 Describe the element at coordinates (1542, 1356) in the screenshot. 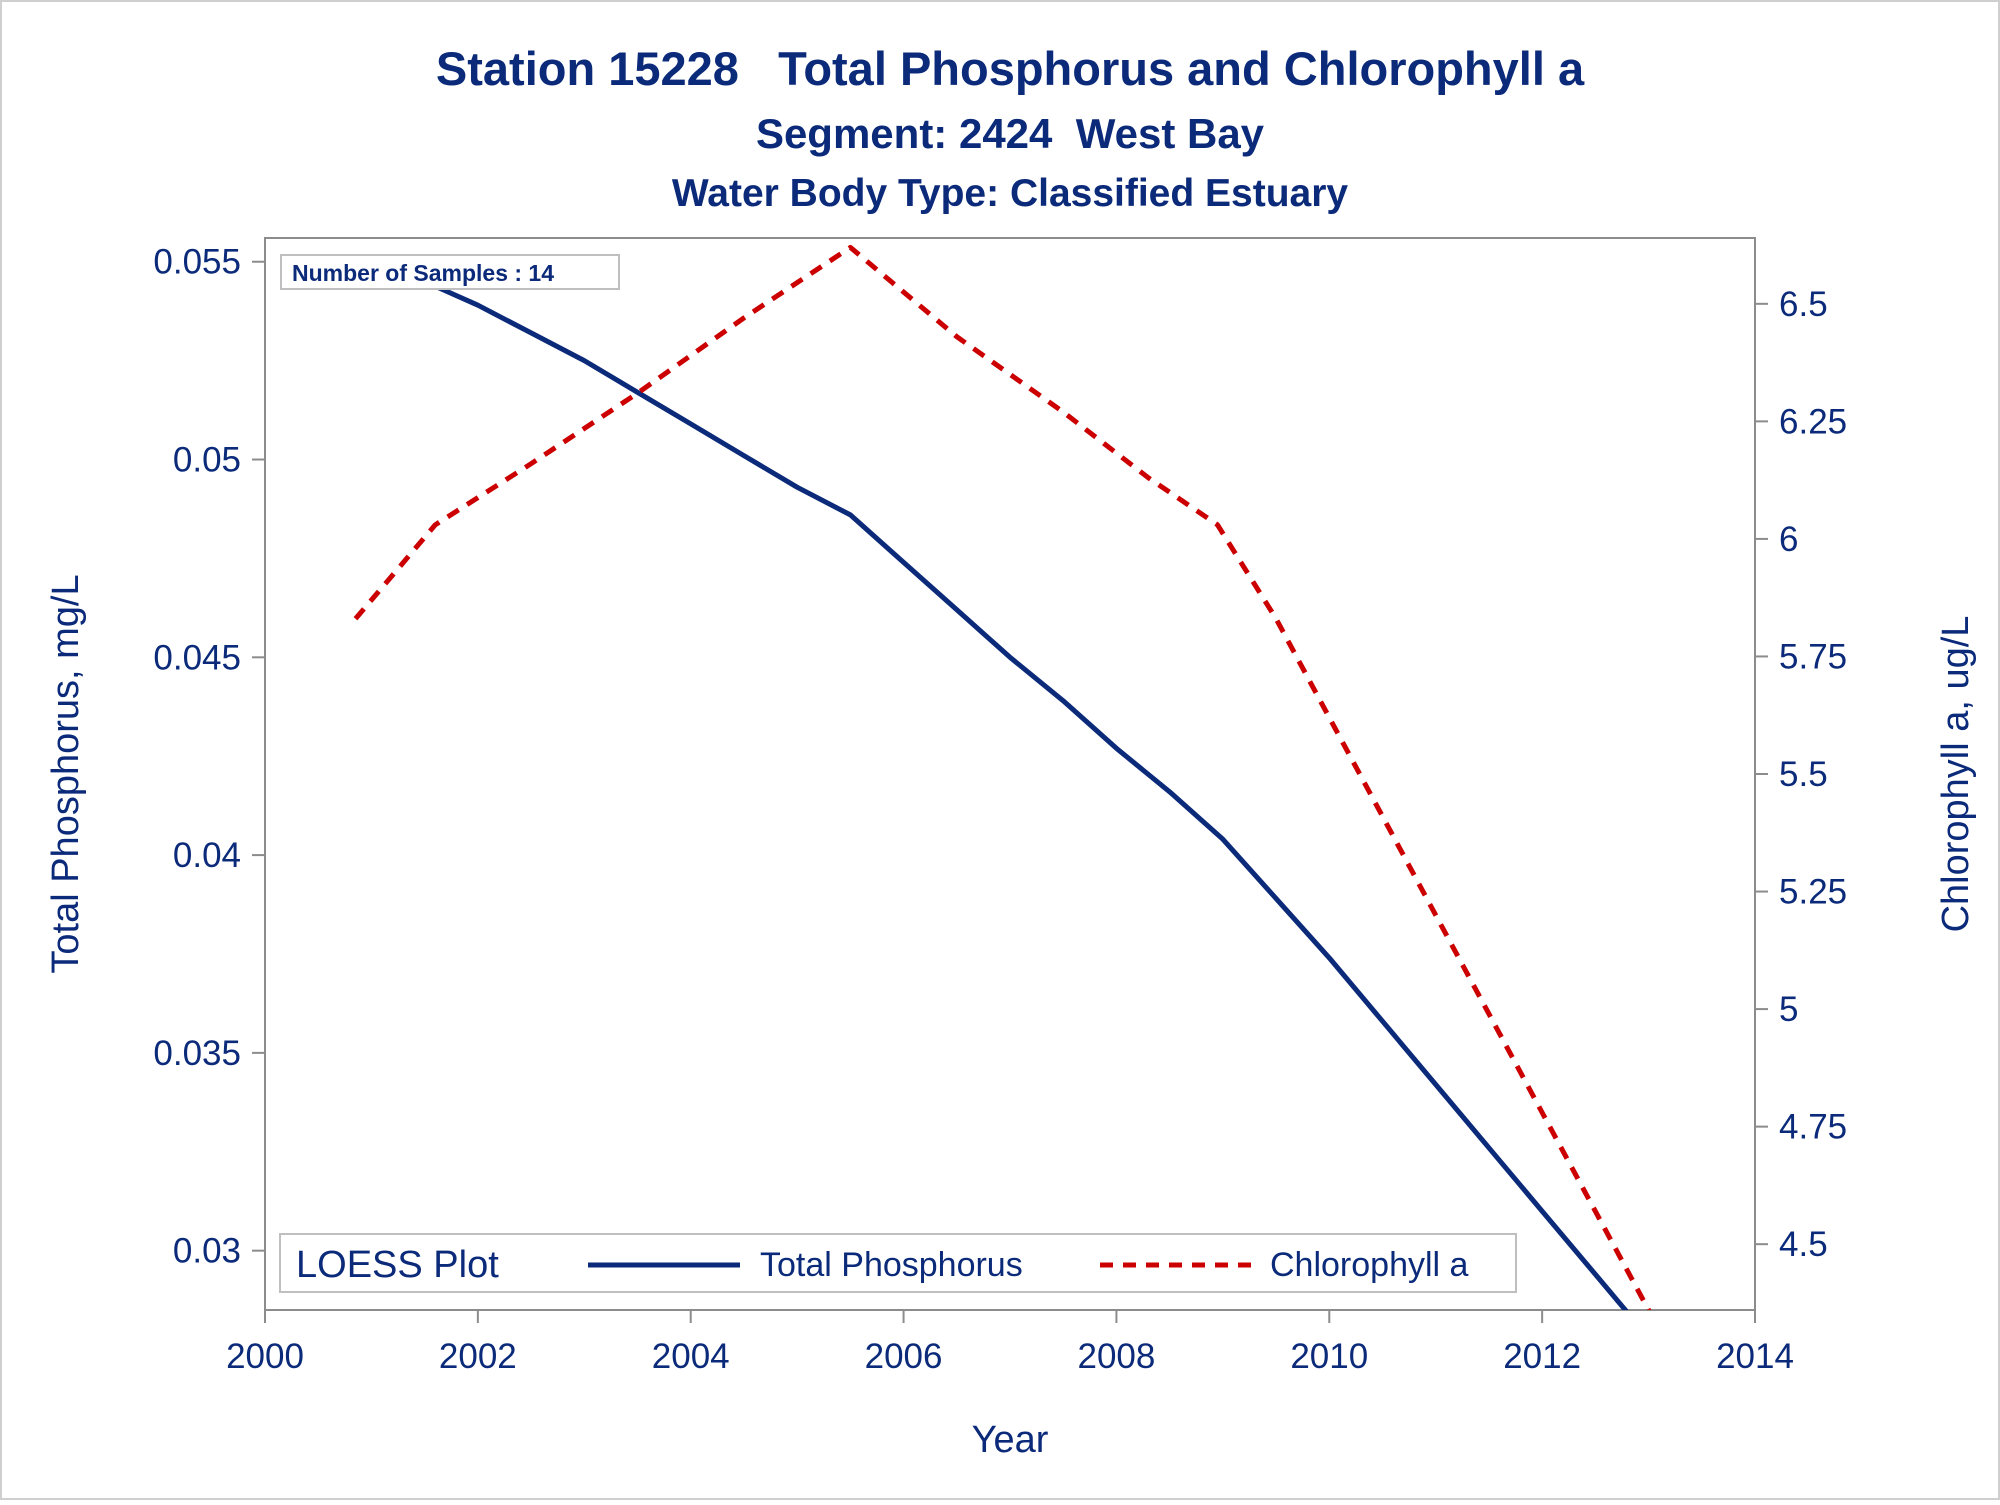

I see `x-tick-label-2012: 2012` at that location.